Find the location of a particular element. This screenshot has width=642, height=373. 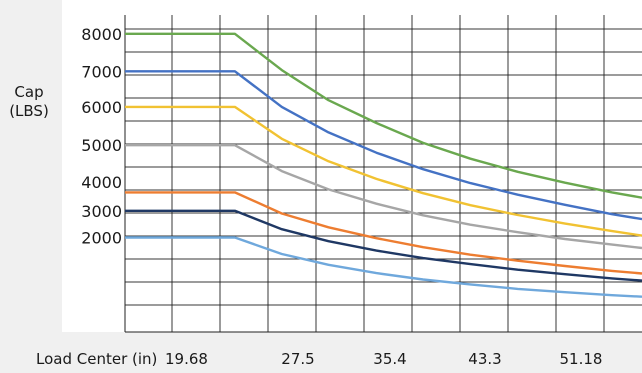

y-axis-title-line1: Cap is located at coordinates (28, 92).